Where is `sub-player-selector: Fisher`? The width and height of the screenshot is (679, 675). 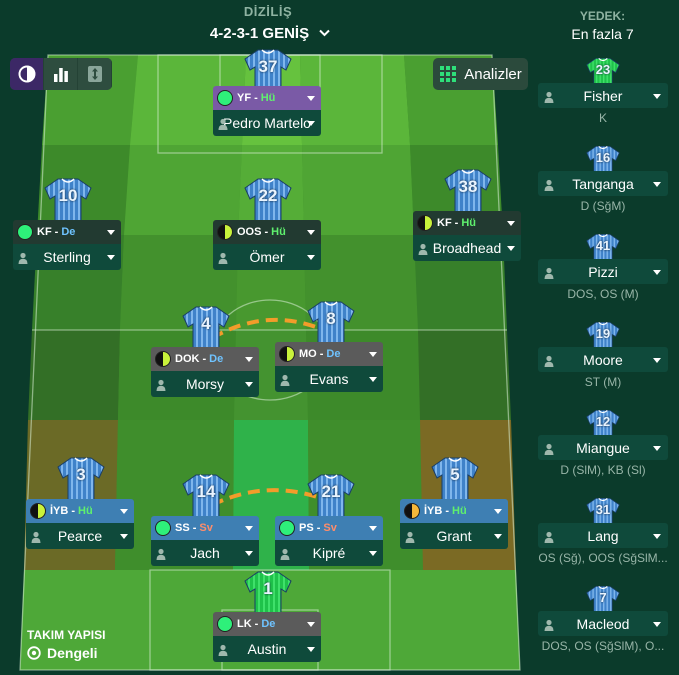 sub-player-selector: Fisher is located at coordinates (603, 95).